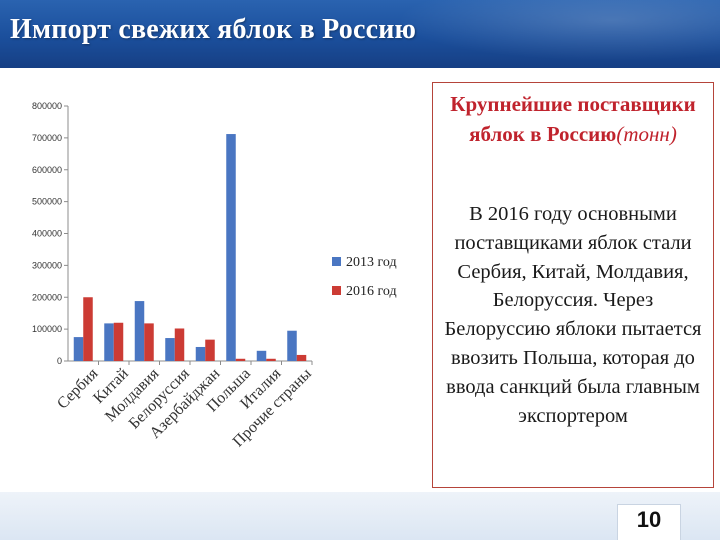  I want to click on y-tick-label: 200000, so click(47, 297).